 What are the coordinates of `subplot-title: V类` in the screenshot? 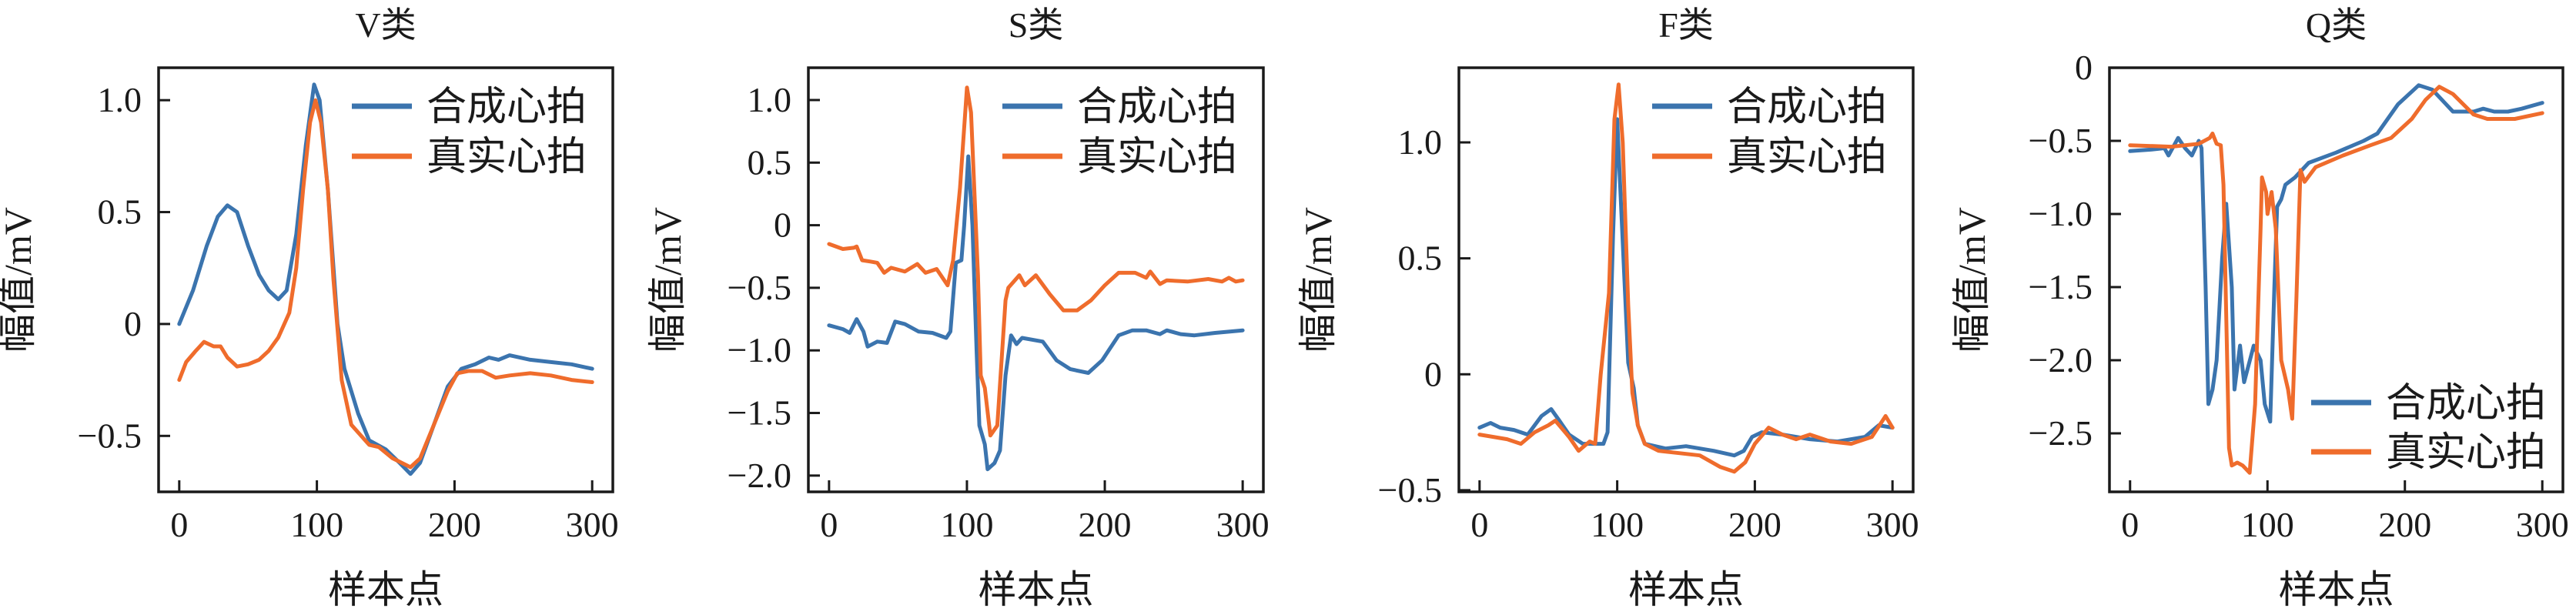 It's located at (386, 25).